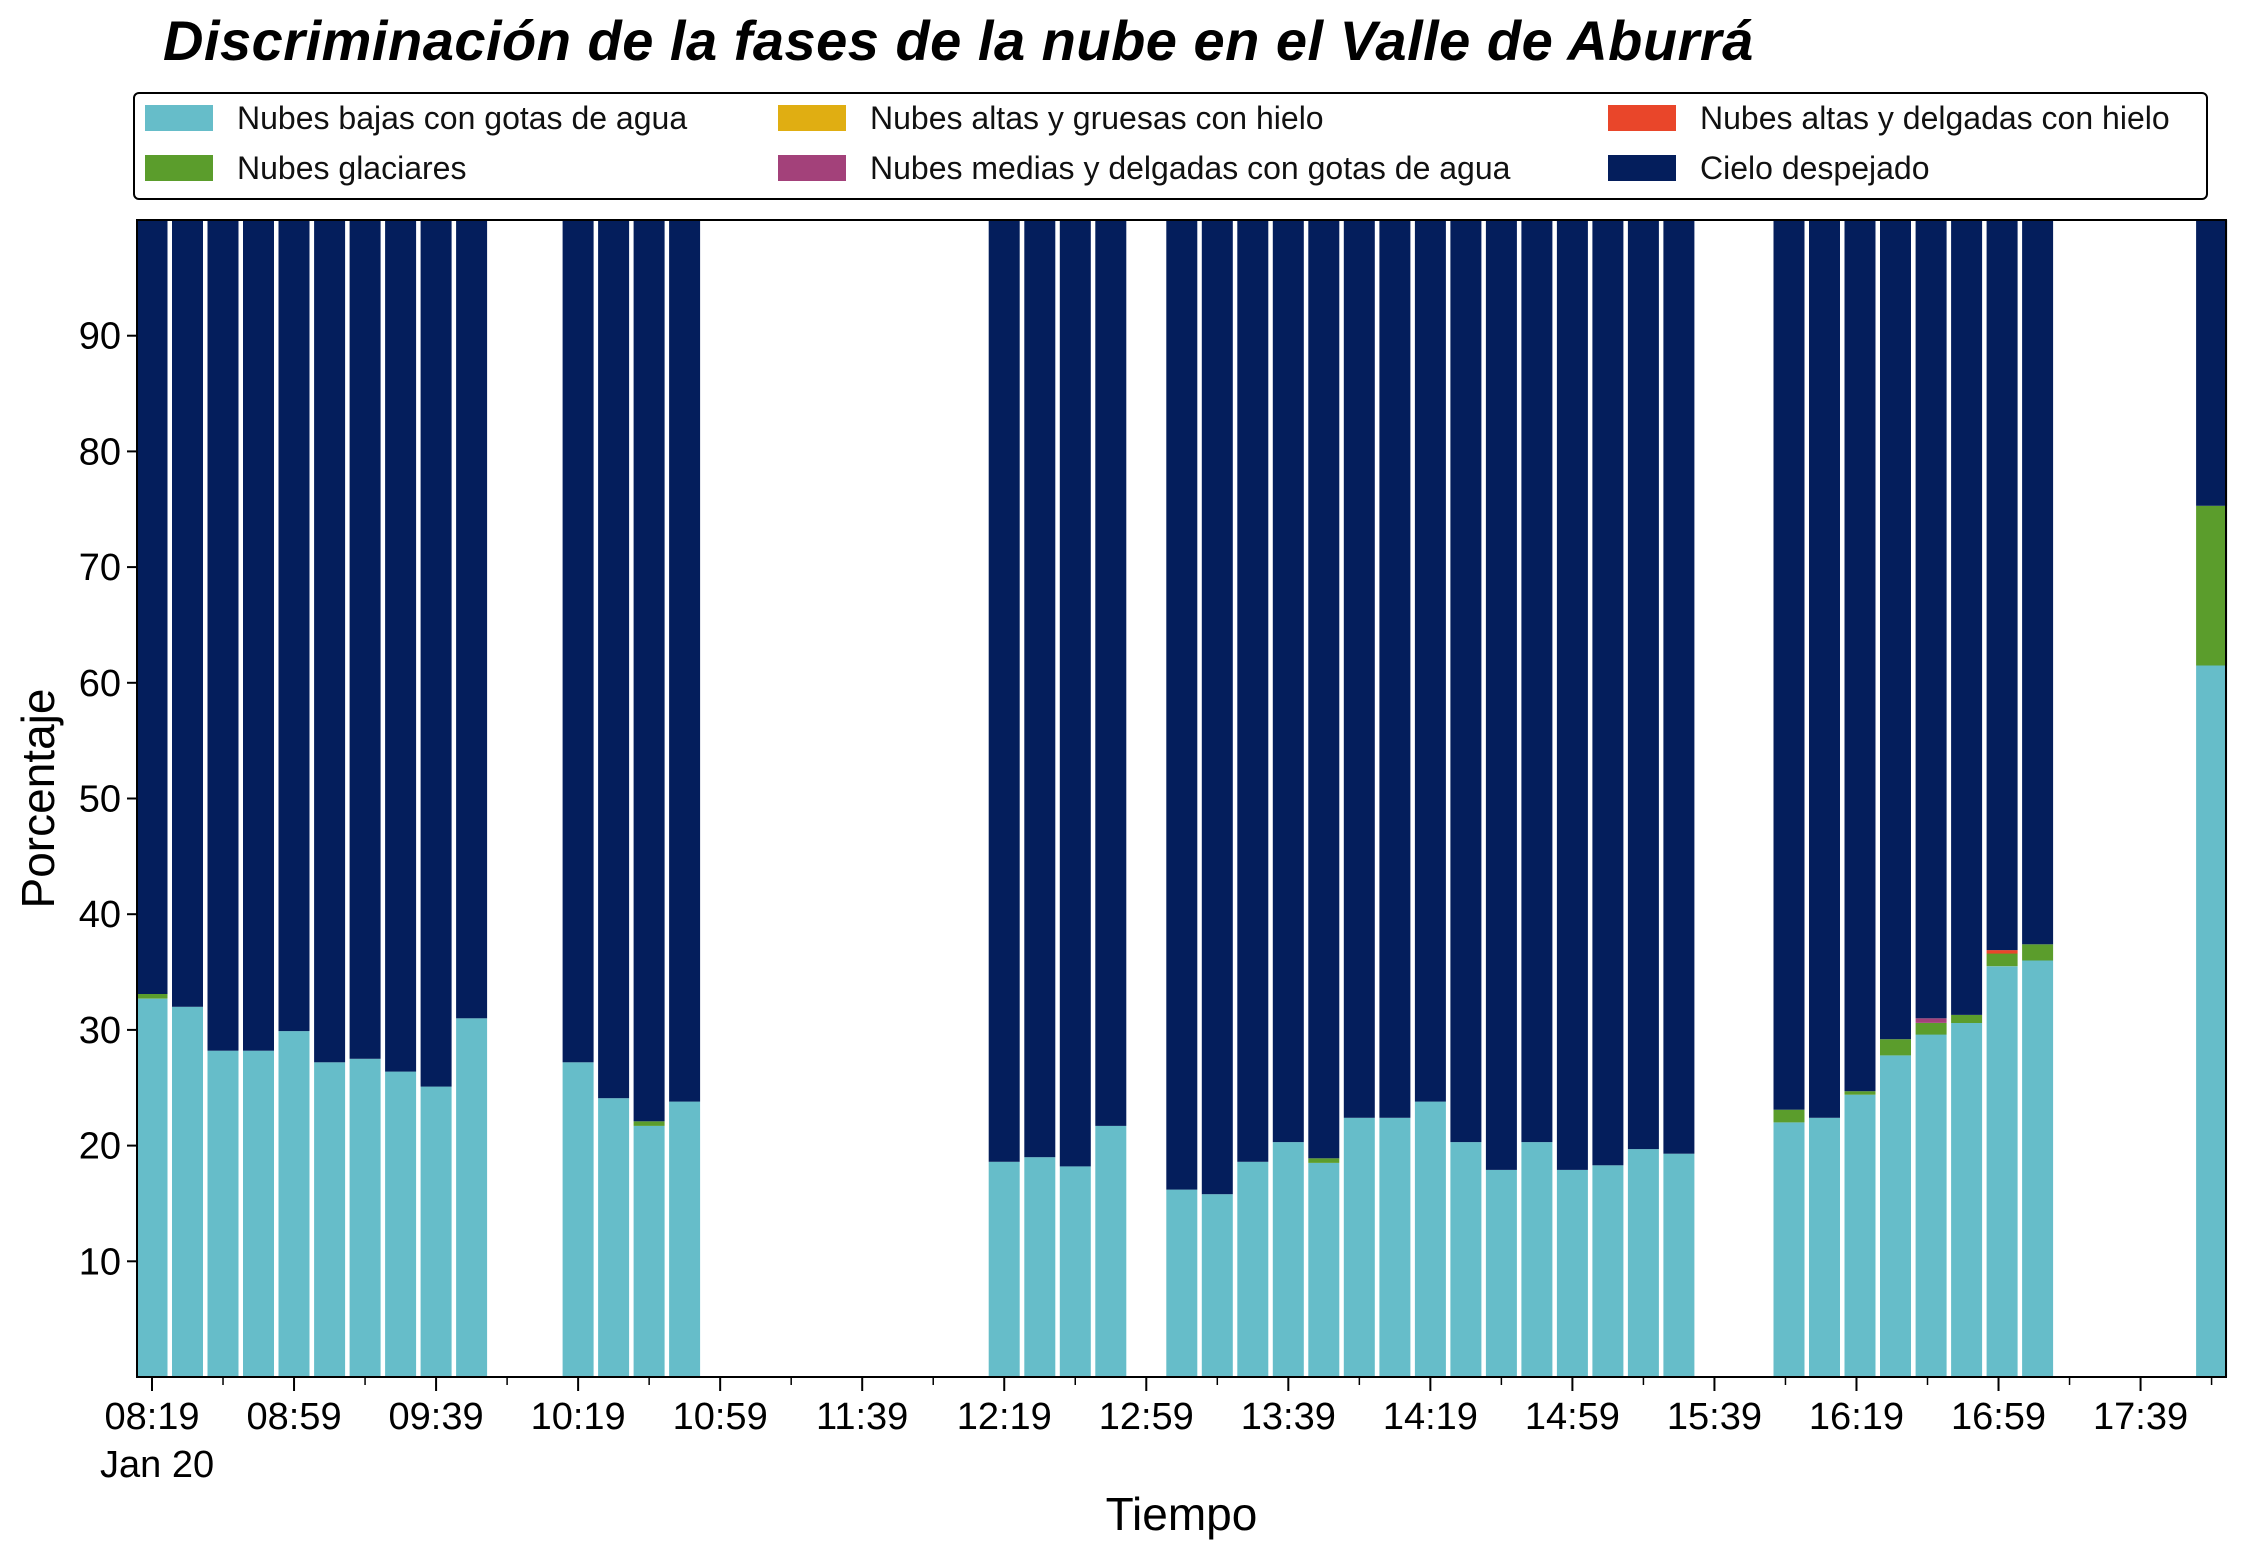 This screenshot has width=2244, height=1559. I want to click on x-axis-title: Tiempo, so click(1182, 1514).